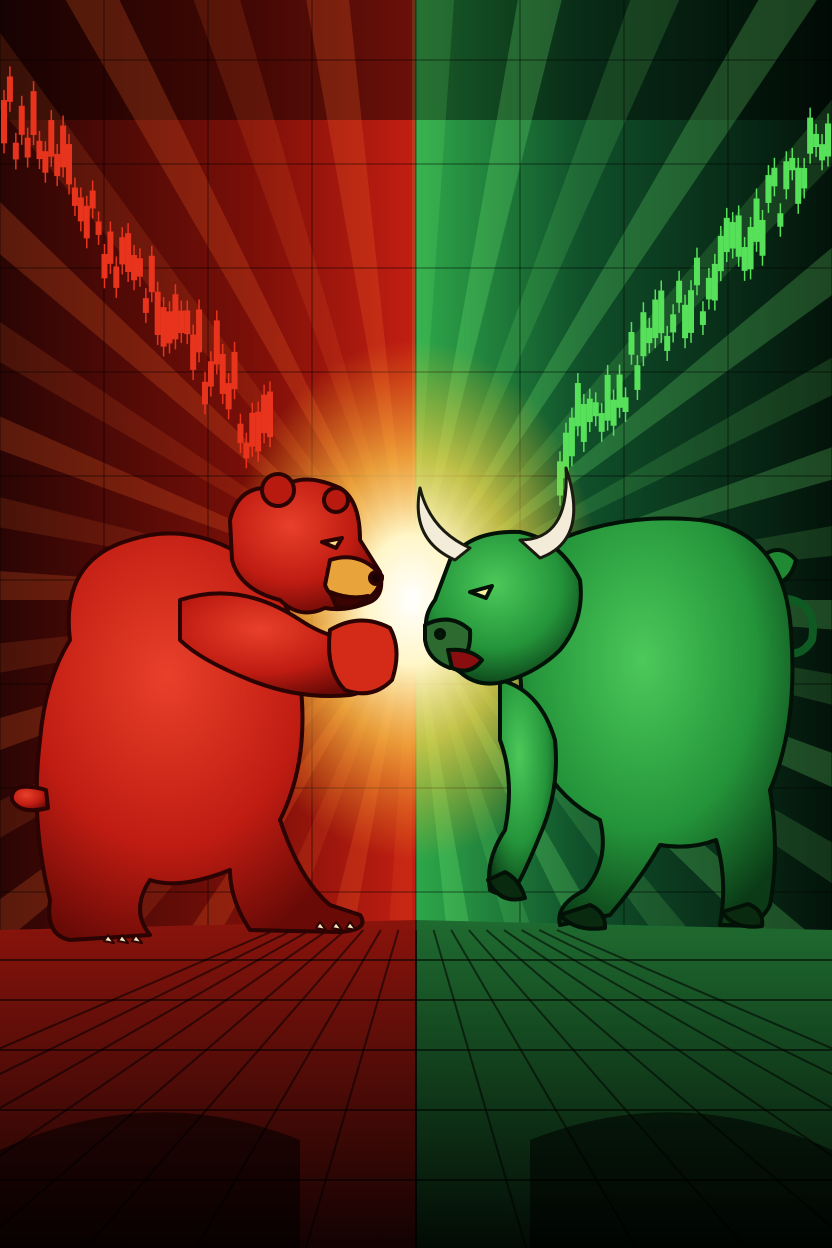  What do you see at coordinates (656, 721) in the screenshot?
I see `bull-body` at bounding box center [656, 721].